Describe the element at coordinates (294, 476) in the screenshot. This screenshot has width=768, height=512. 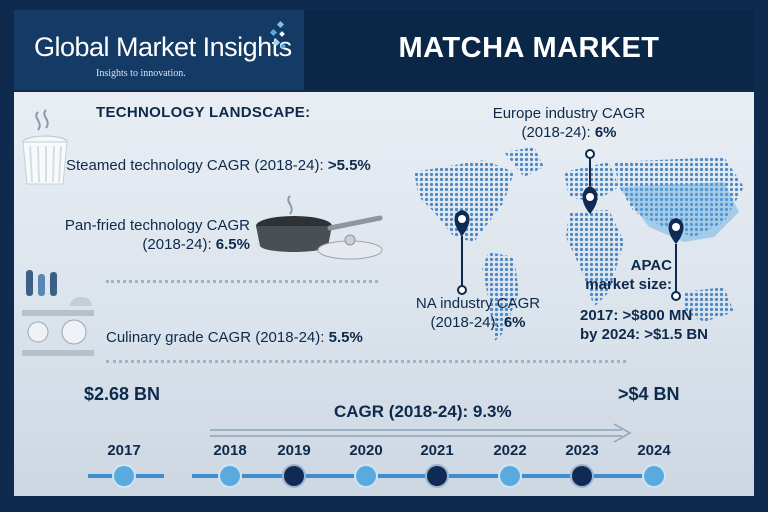
I see `year-marker-2019` at that location.